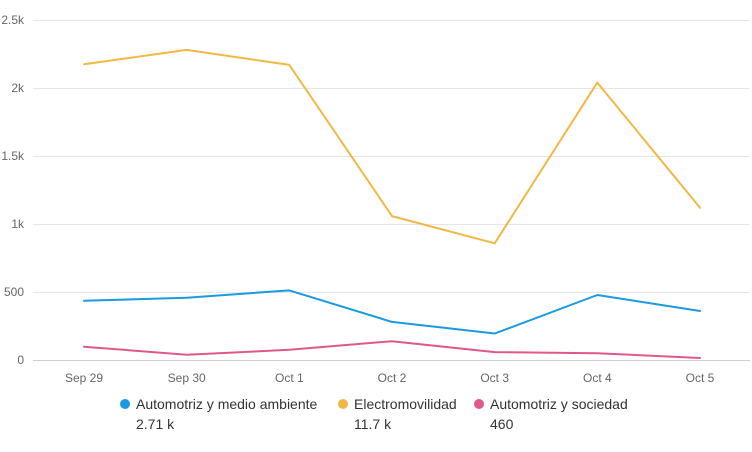 This screenshot has width=752, height=452. Describe the element at coordinates (155, 424) in the screenshot. I see `legend-total: 2.71 k` at that location.